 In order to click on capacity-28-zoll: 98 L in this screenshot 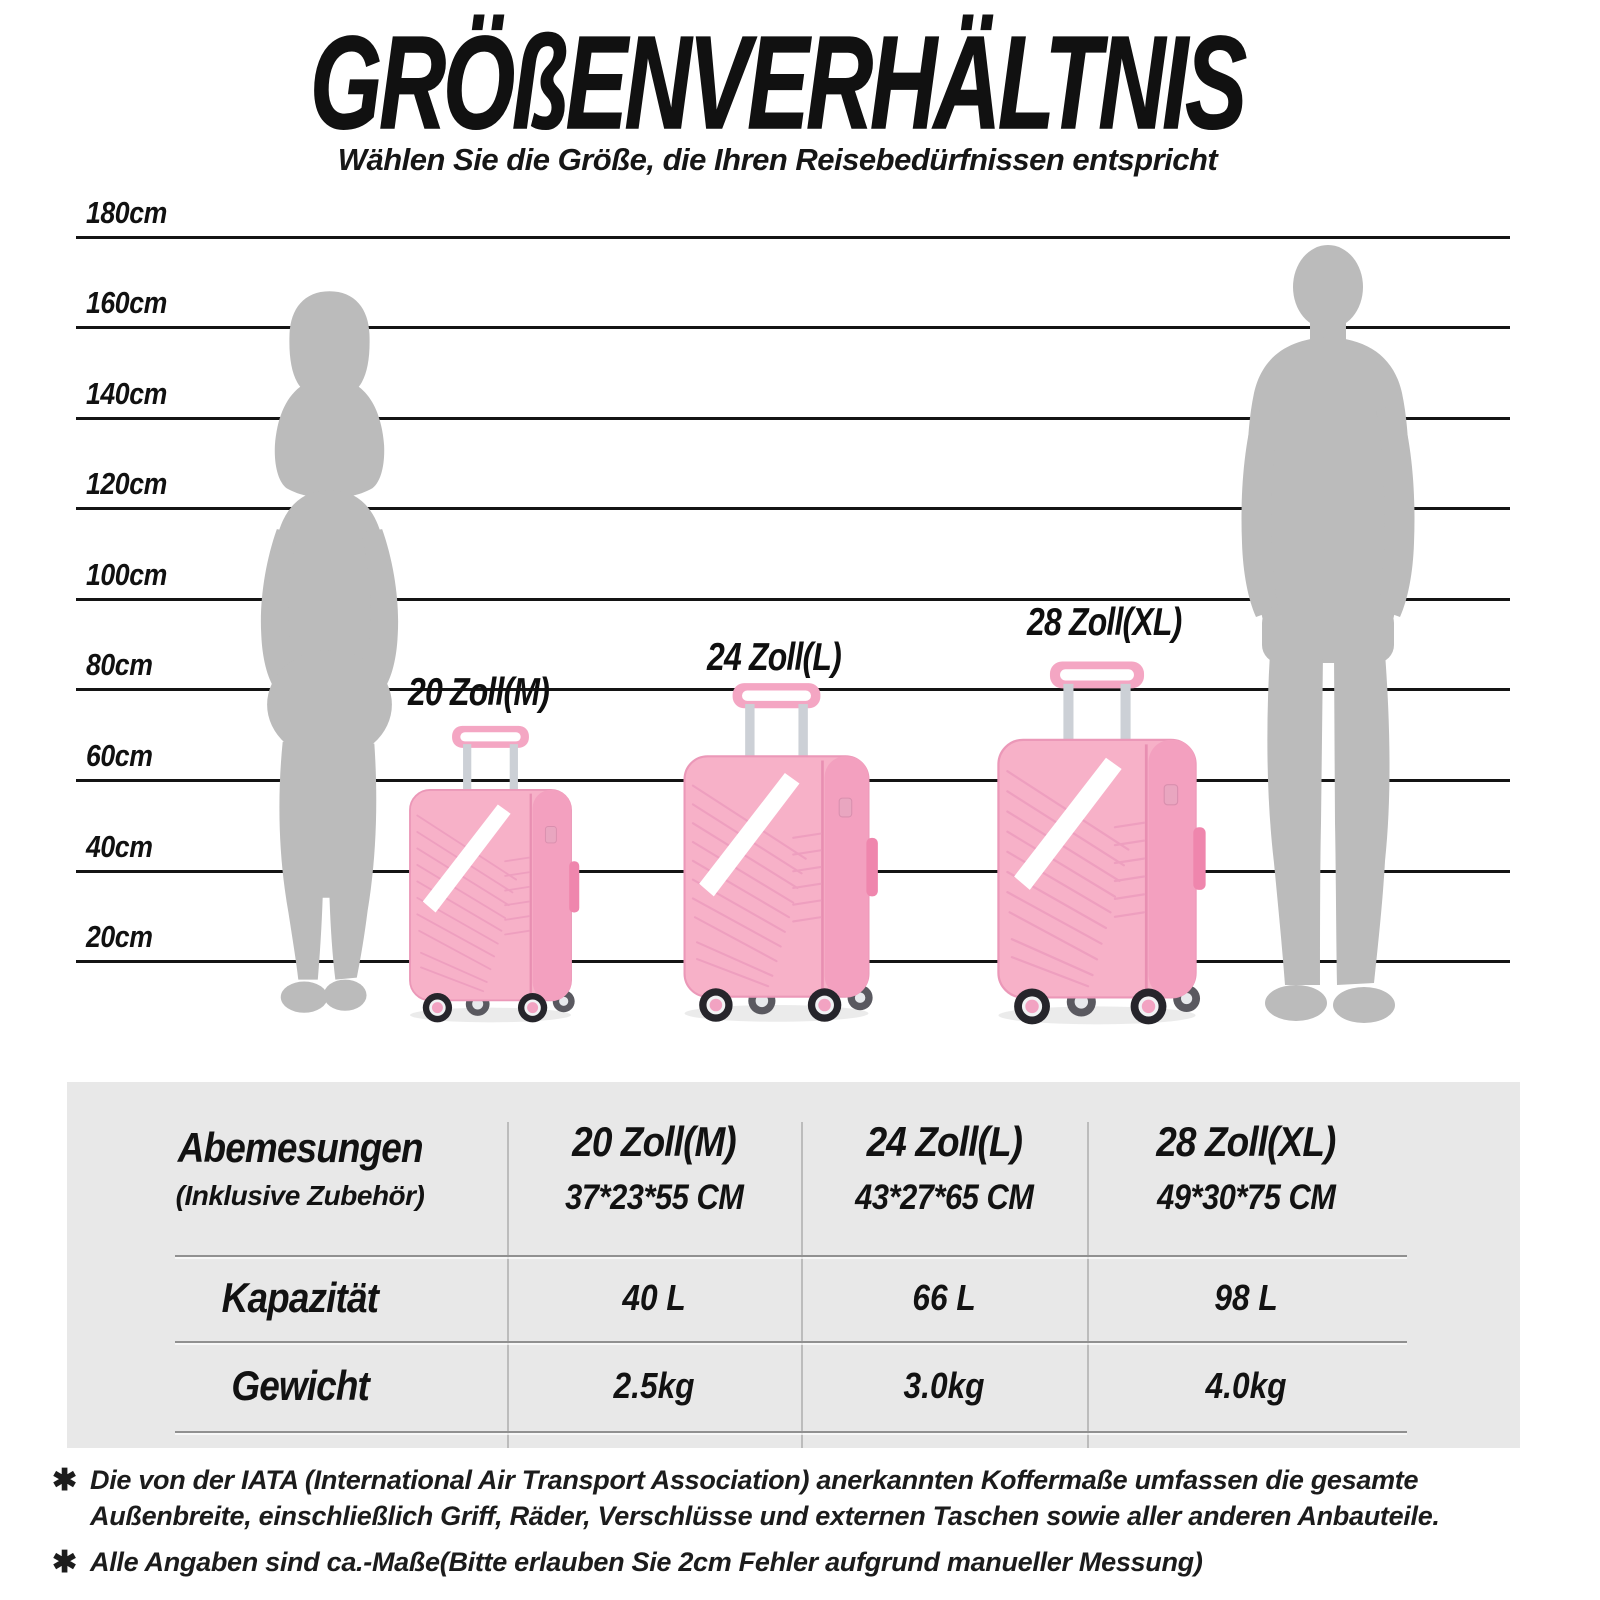, I will do `click(1246, 1297)`.